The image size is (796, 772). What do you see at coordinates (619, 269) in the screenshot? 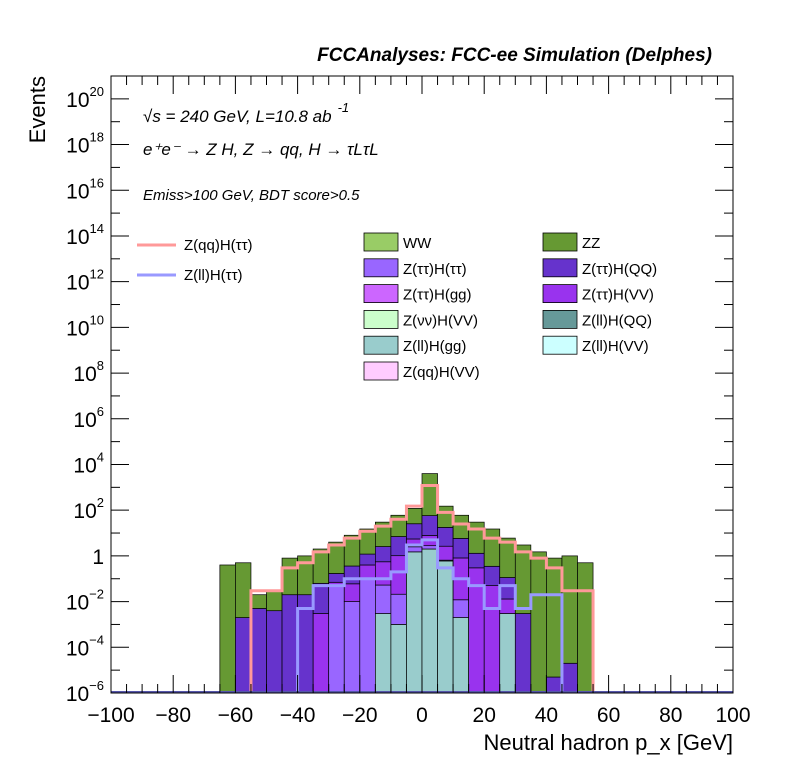
I see `legend-box-label: Z(ττ)H(QQ)` at bounding box center [619, 269].